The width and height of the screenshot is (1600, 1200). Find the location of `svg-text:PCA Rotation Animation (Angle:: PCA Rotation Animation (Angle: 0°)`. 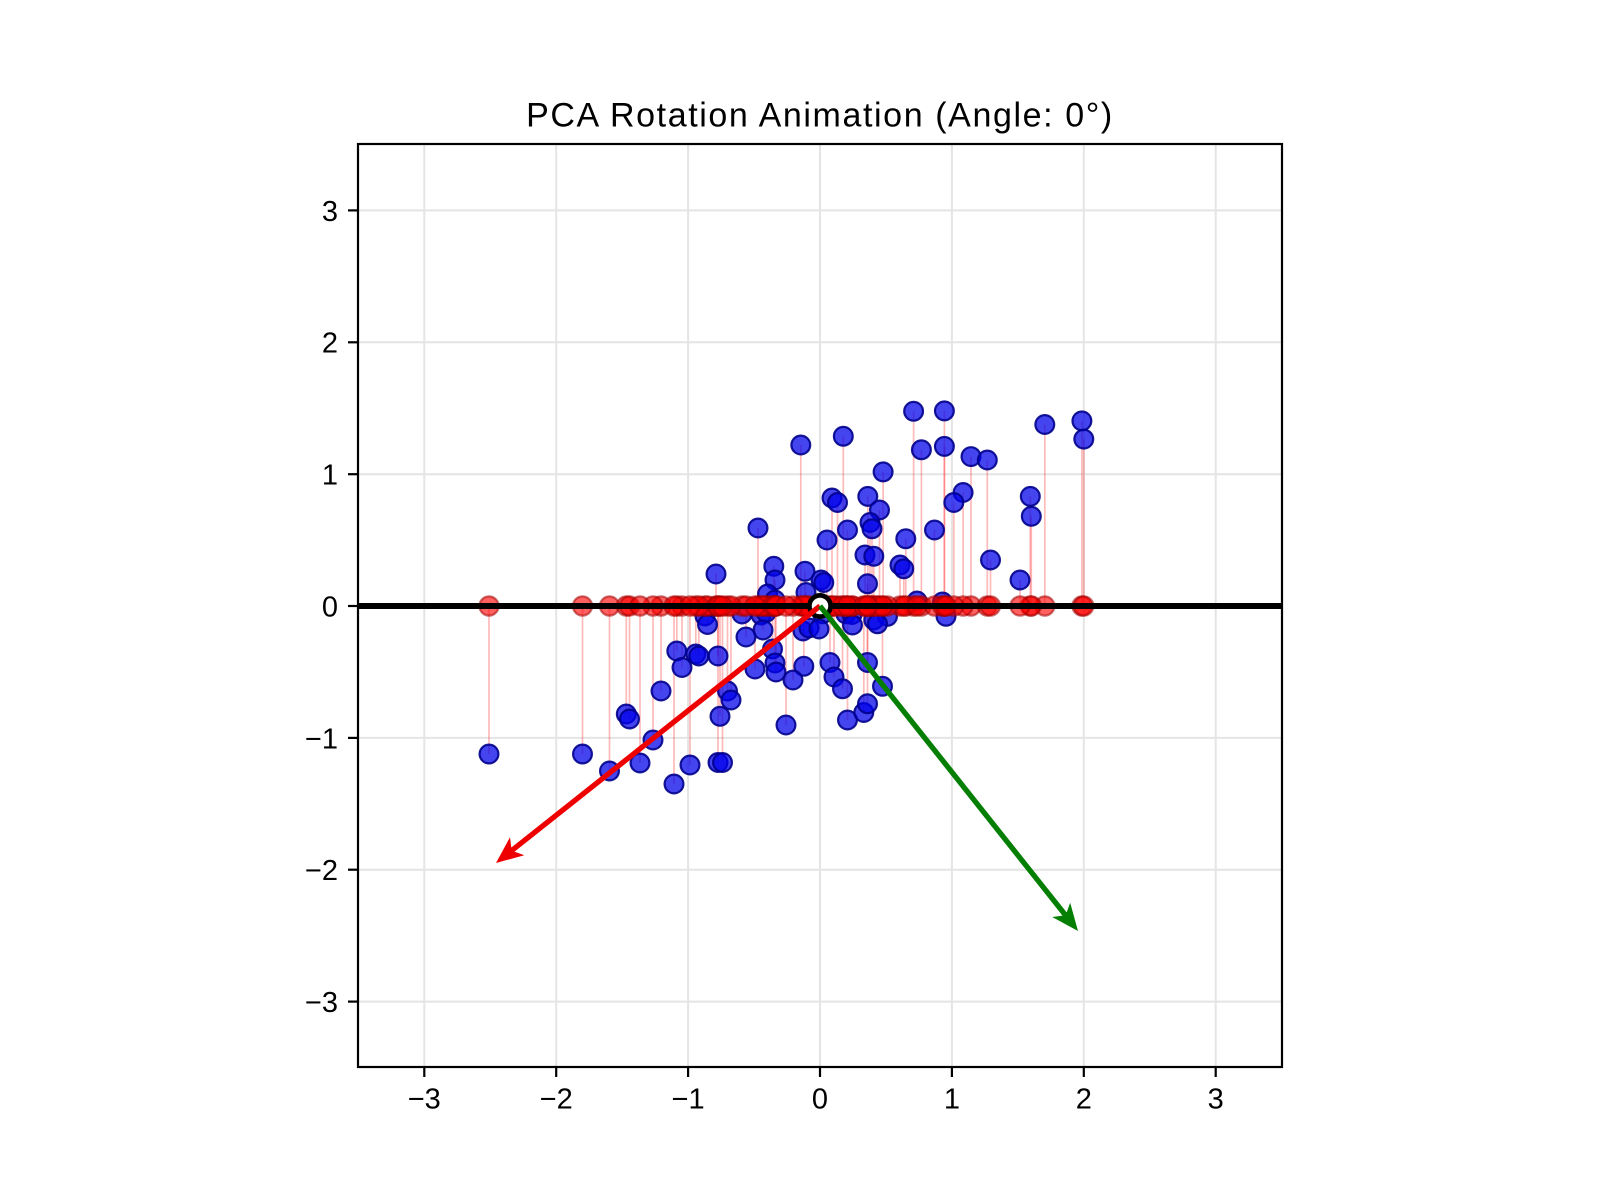

svg-text:PCA Rotation Animation (Angle:: PCA Rotation Animation (Angle: 0°) is located at coordinates (820, 116).